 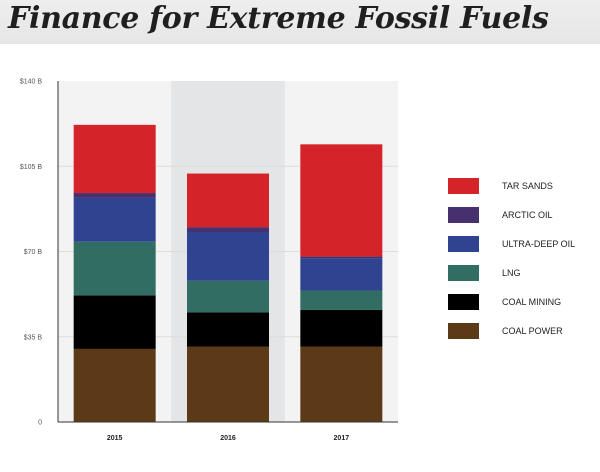 What do you see at coordinates (114, 219) in the screenshot?
I see `bar-2015-ultra-deep-oil` at bounding box center [114, 219].